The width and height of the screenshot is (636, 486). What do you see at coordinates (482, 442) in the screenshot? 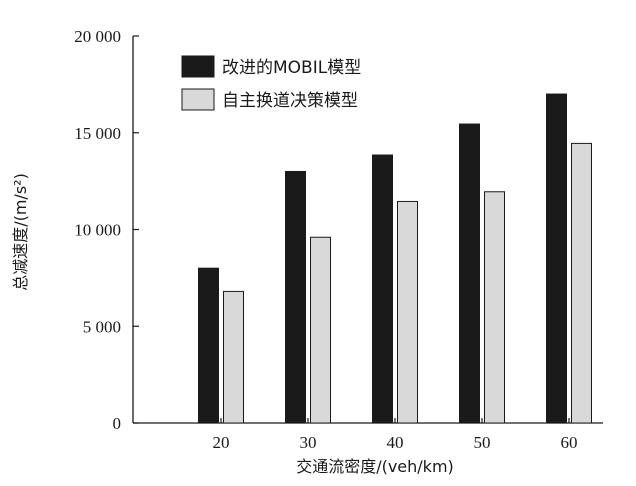
I see `x-tick-label: 50` at bounding box center [482, 442].